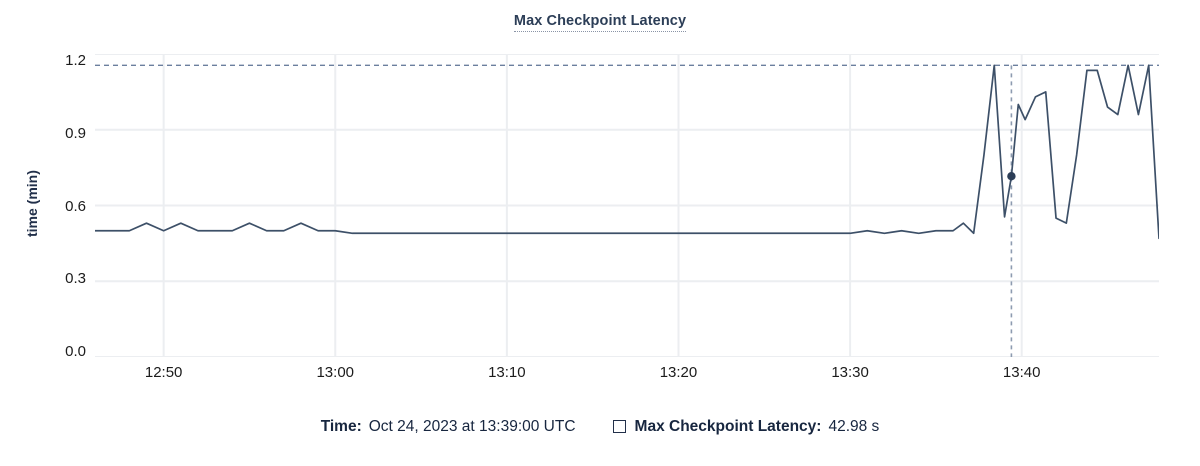 The image size is (1200, 466). I want to click on x-tick-label: 13:20, so click(678, 372).